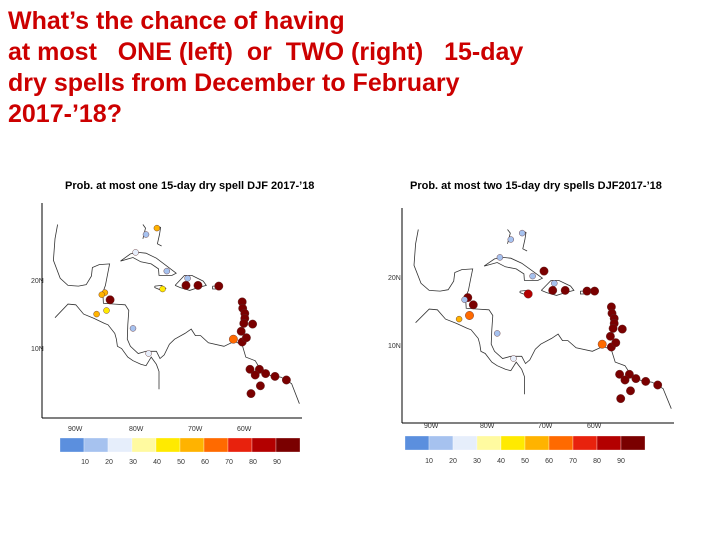 Image resolution: width=720 pixels, height=540 pixels. Describe the element at coordinates (525, 443) in the screenshot. I see `colorbar-right` at that location.